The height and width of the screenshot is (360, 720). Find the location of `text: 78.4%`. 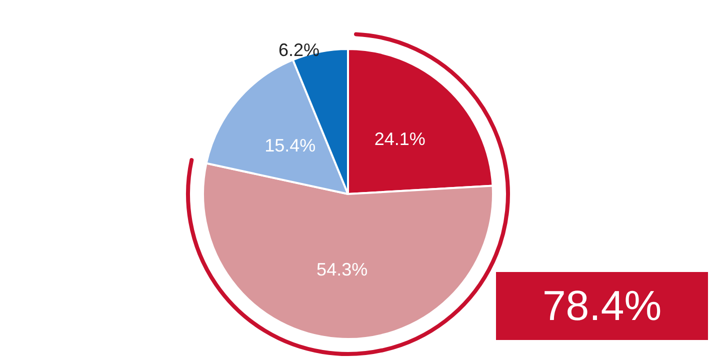

text: 78.4% is located at coordinates (602, 306).